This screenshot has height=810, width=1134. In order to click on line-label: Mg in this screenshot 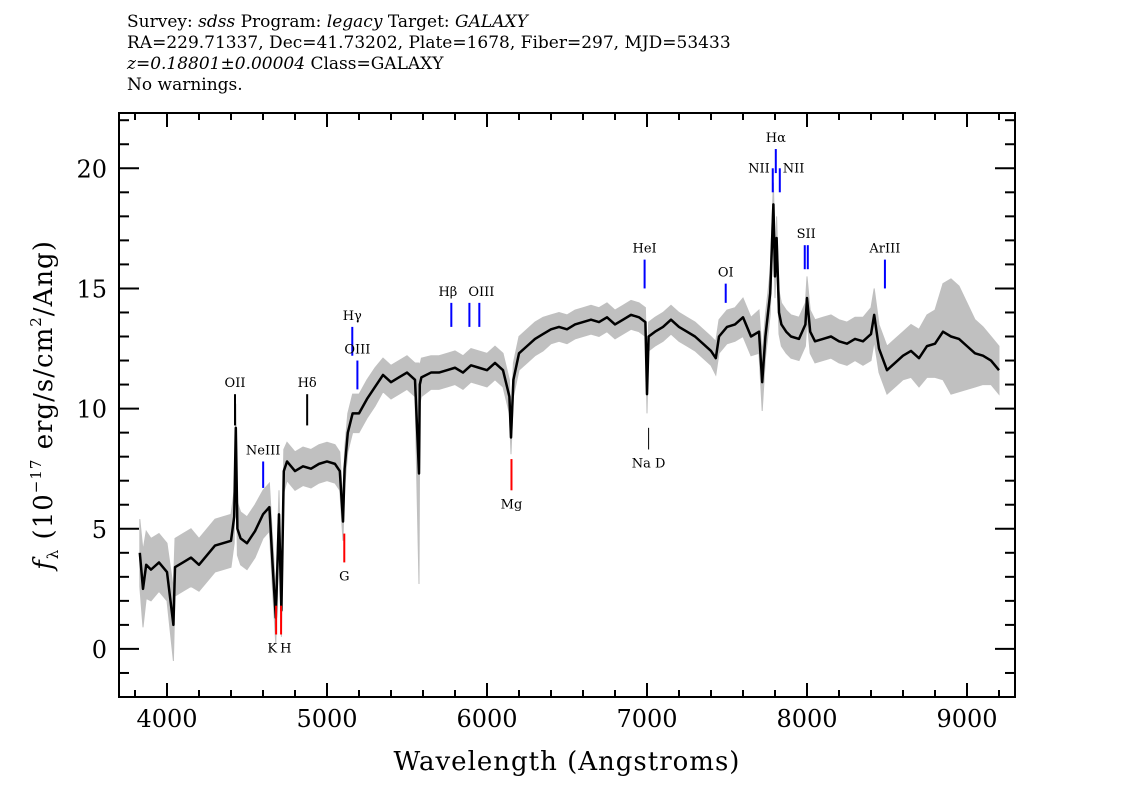, I will do `click(512, 504)`.